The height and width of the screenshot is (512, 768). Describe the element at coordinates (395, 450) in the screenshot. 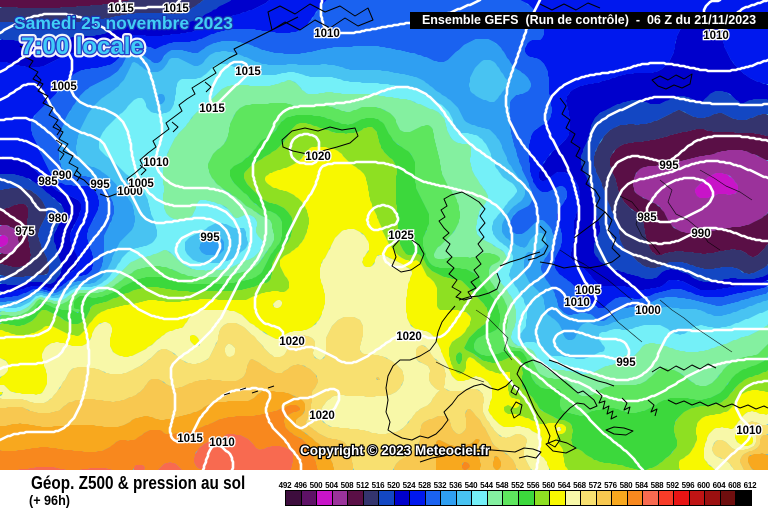

I see `svg-text: Copyright © 2023 Meteociel.fr` at that location.